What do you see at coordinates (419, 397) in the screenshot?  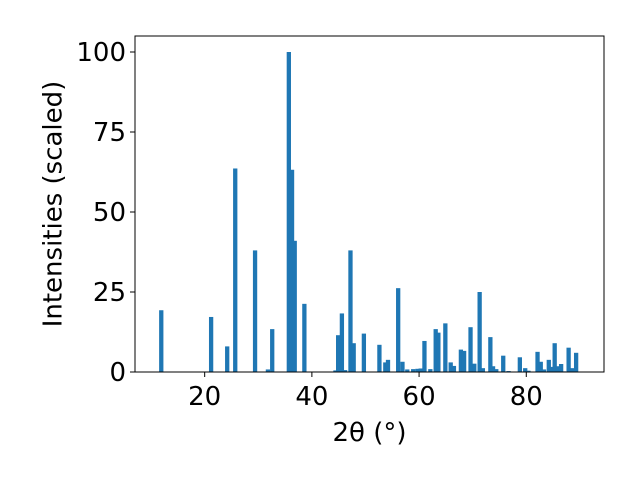 I see `x-tick-label: 60` at bounding box center [419, 397].